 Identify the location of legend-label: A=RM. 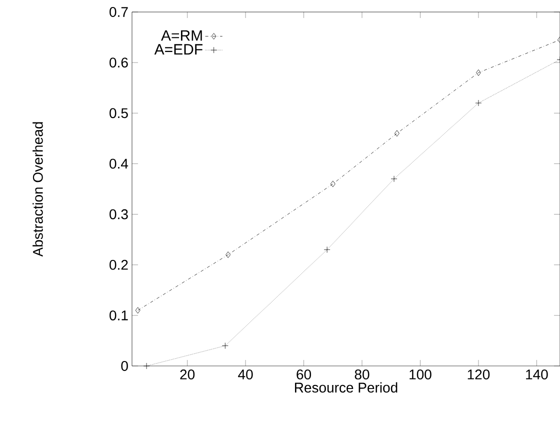
(181, 35).